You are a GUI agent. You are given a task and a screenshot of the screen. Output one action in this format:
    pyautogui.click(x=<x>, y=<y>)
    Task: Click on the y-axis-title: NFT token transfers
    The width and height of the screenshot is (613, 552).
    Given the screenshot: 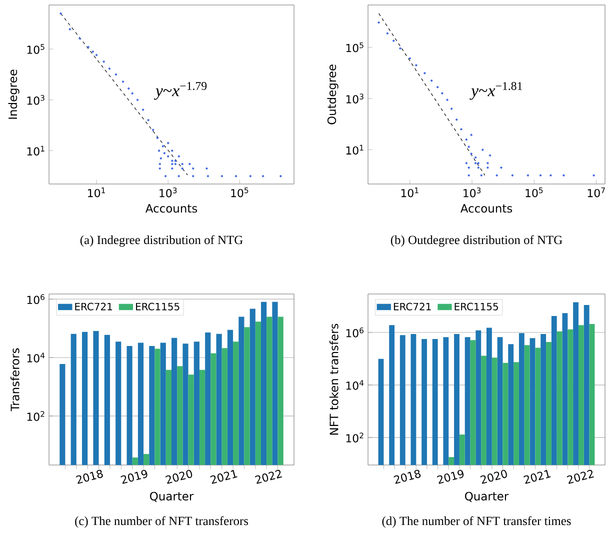 What is the action you would take?
    pyautogui.click(x=333, y=379)
    